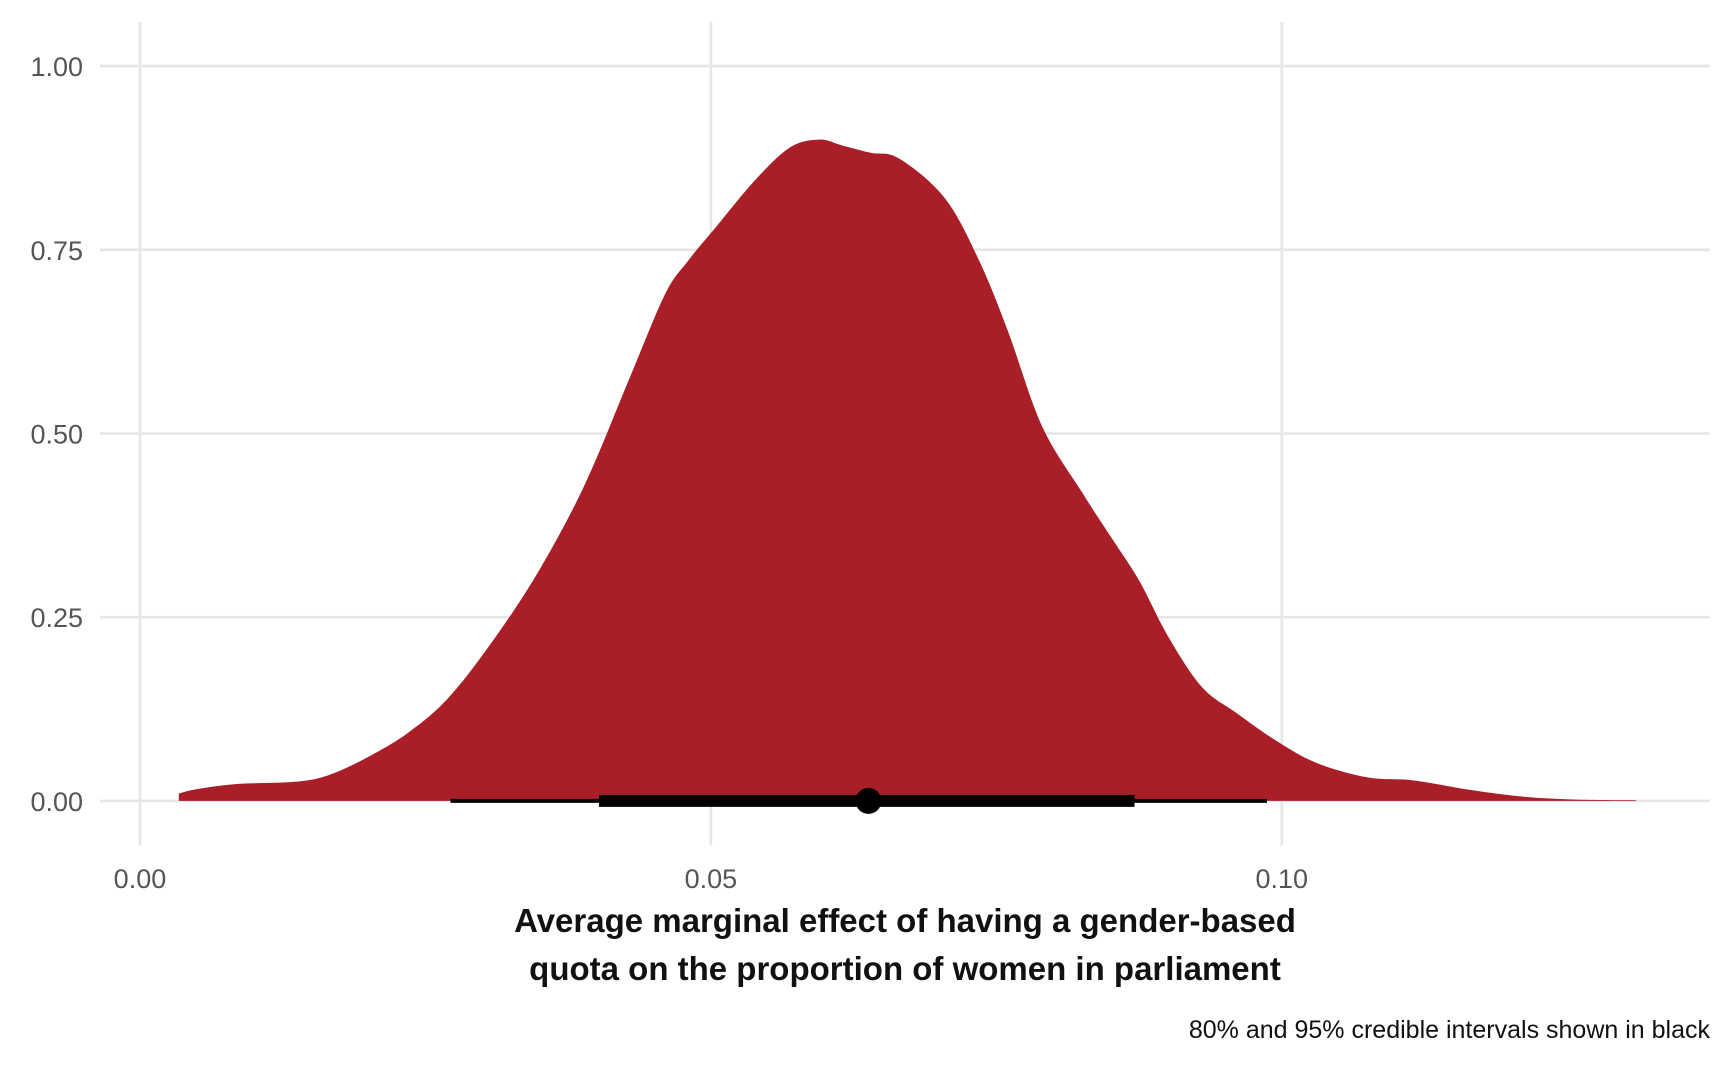 The height and width of the screenshot is (1067, 1728). What do you see at coordinates (868, 800) in the screenshot?
I see `point-estimate-marker` at bounding box center [868, 800].